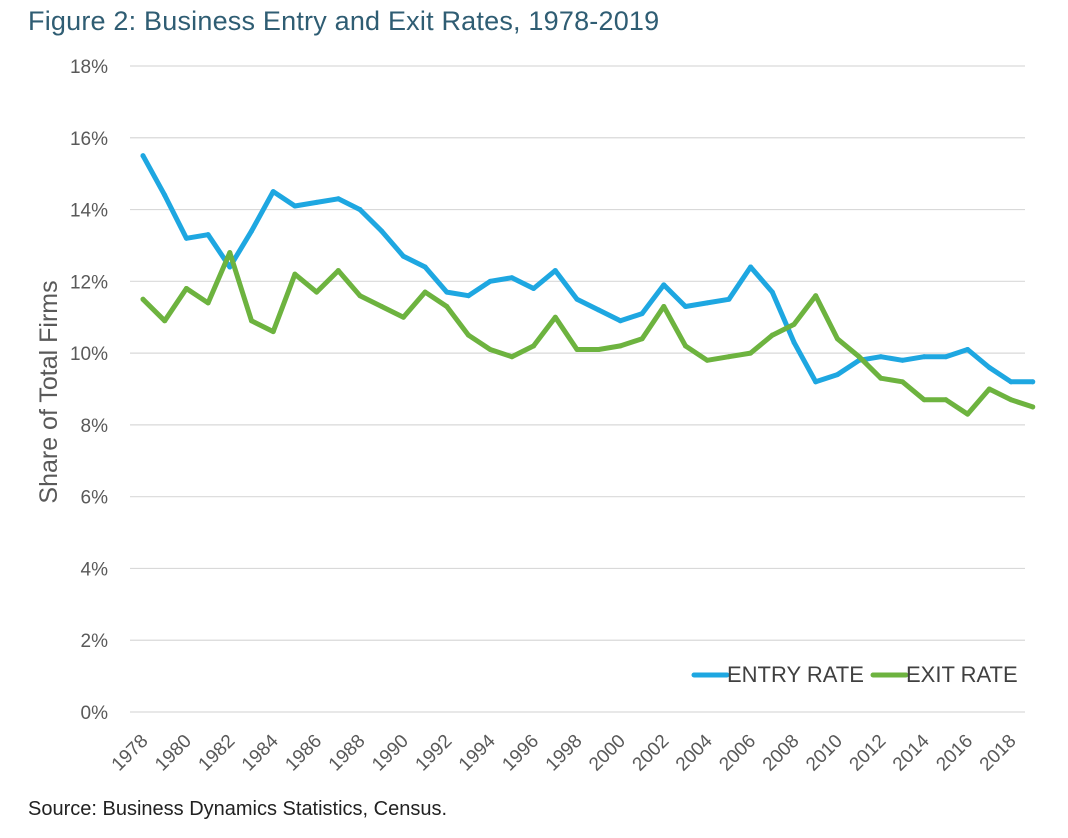  I want to click on x-tick-label: 1984, so click(260, 752).